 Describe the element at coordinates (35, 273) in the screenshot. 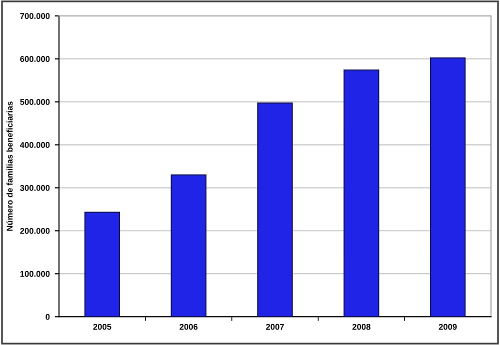

I see `y-tick-label: 100.000` at that location.